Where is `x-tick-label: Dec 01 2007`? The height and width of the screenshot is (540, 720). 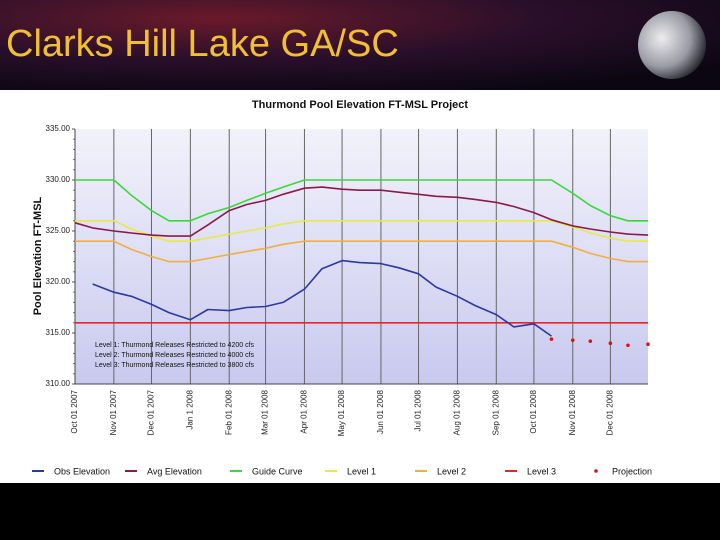
x-tick-label: Dec 01 2007 is located at coordinates (151, 412).